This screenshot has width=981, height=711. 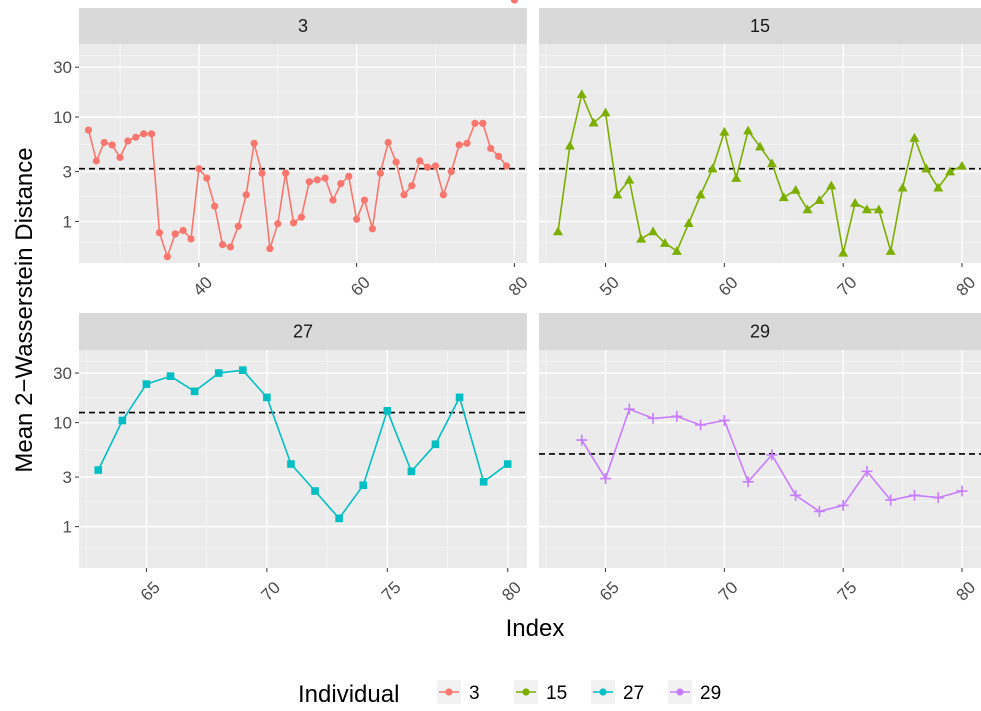 I want to click on facet-strip-label: 29, so click(x=760, y=332).